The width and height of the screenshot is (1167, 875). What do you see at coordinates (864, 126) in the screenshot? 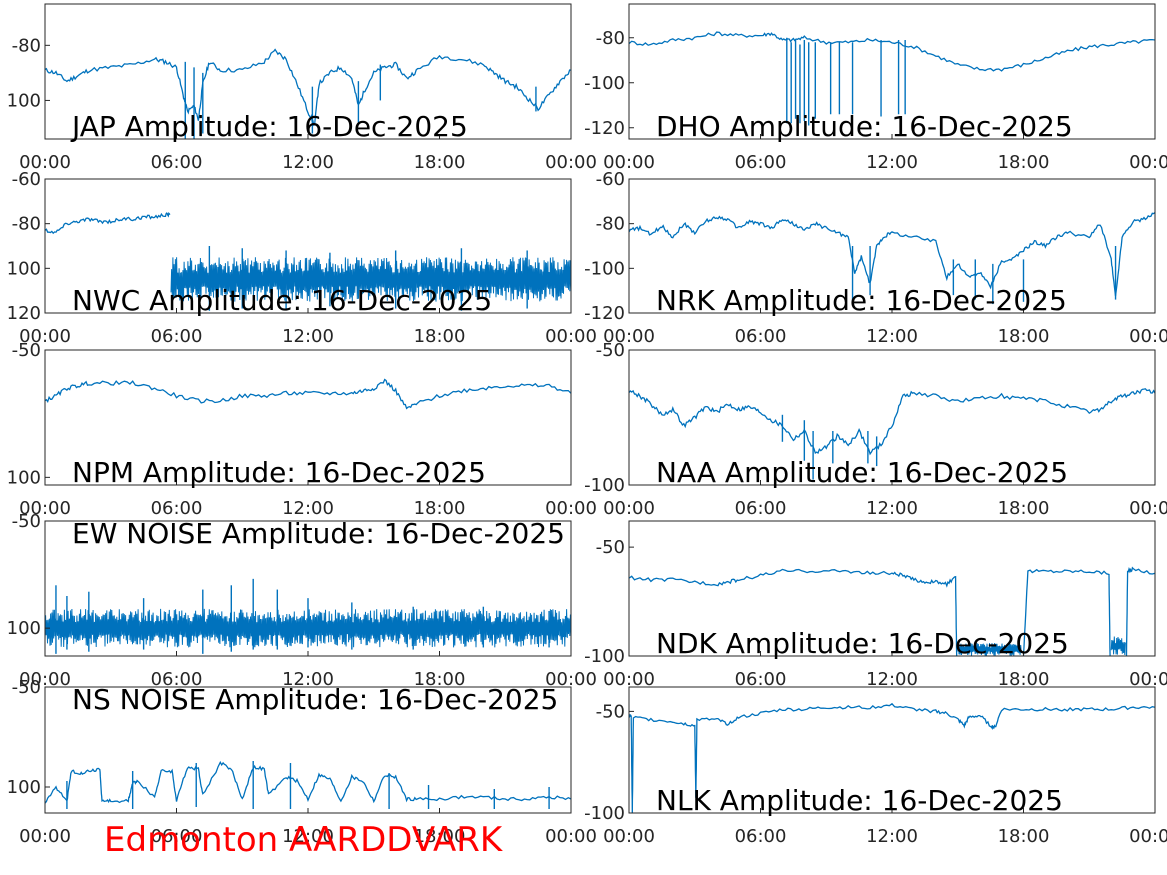
I see `panel-title: DHO Amplitude: 16-Dec-2025` at bounding box center [864, 126].